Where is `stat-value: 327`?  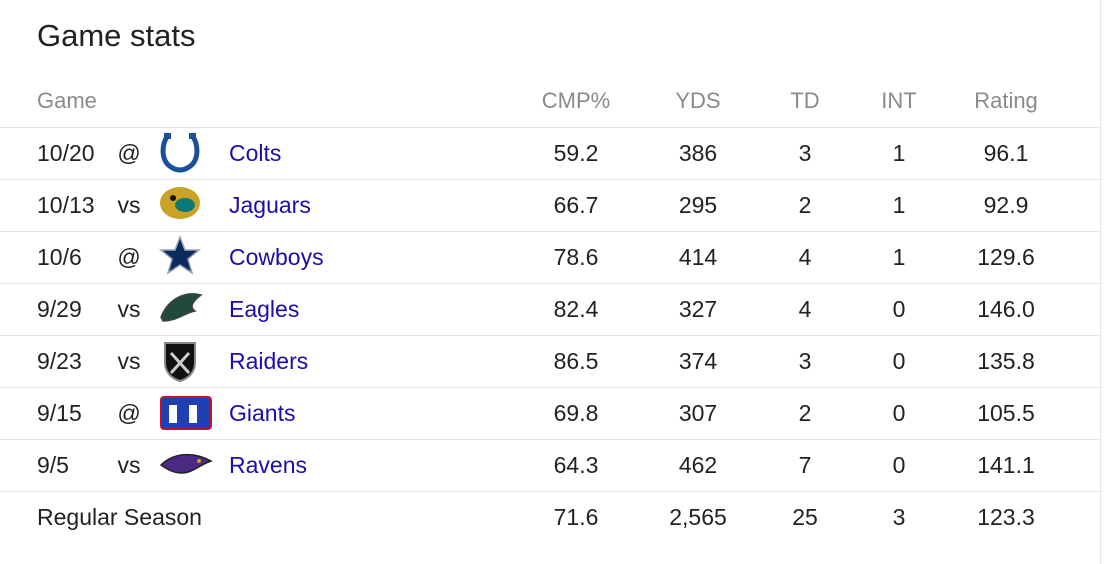 stat-value: 327 is located at coordinates (698, 309).